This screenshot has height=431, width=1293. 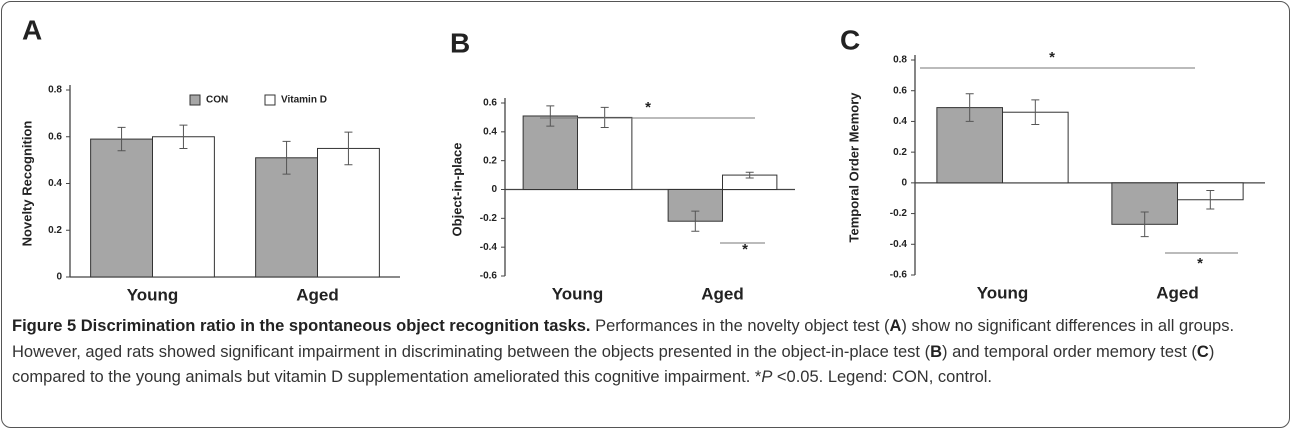 I want to click on caption-ref: A, so click(x=895, y=326).